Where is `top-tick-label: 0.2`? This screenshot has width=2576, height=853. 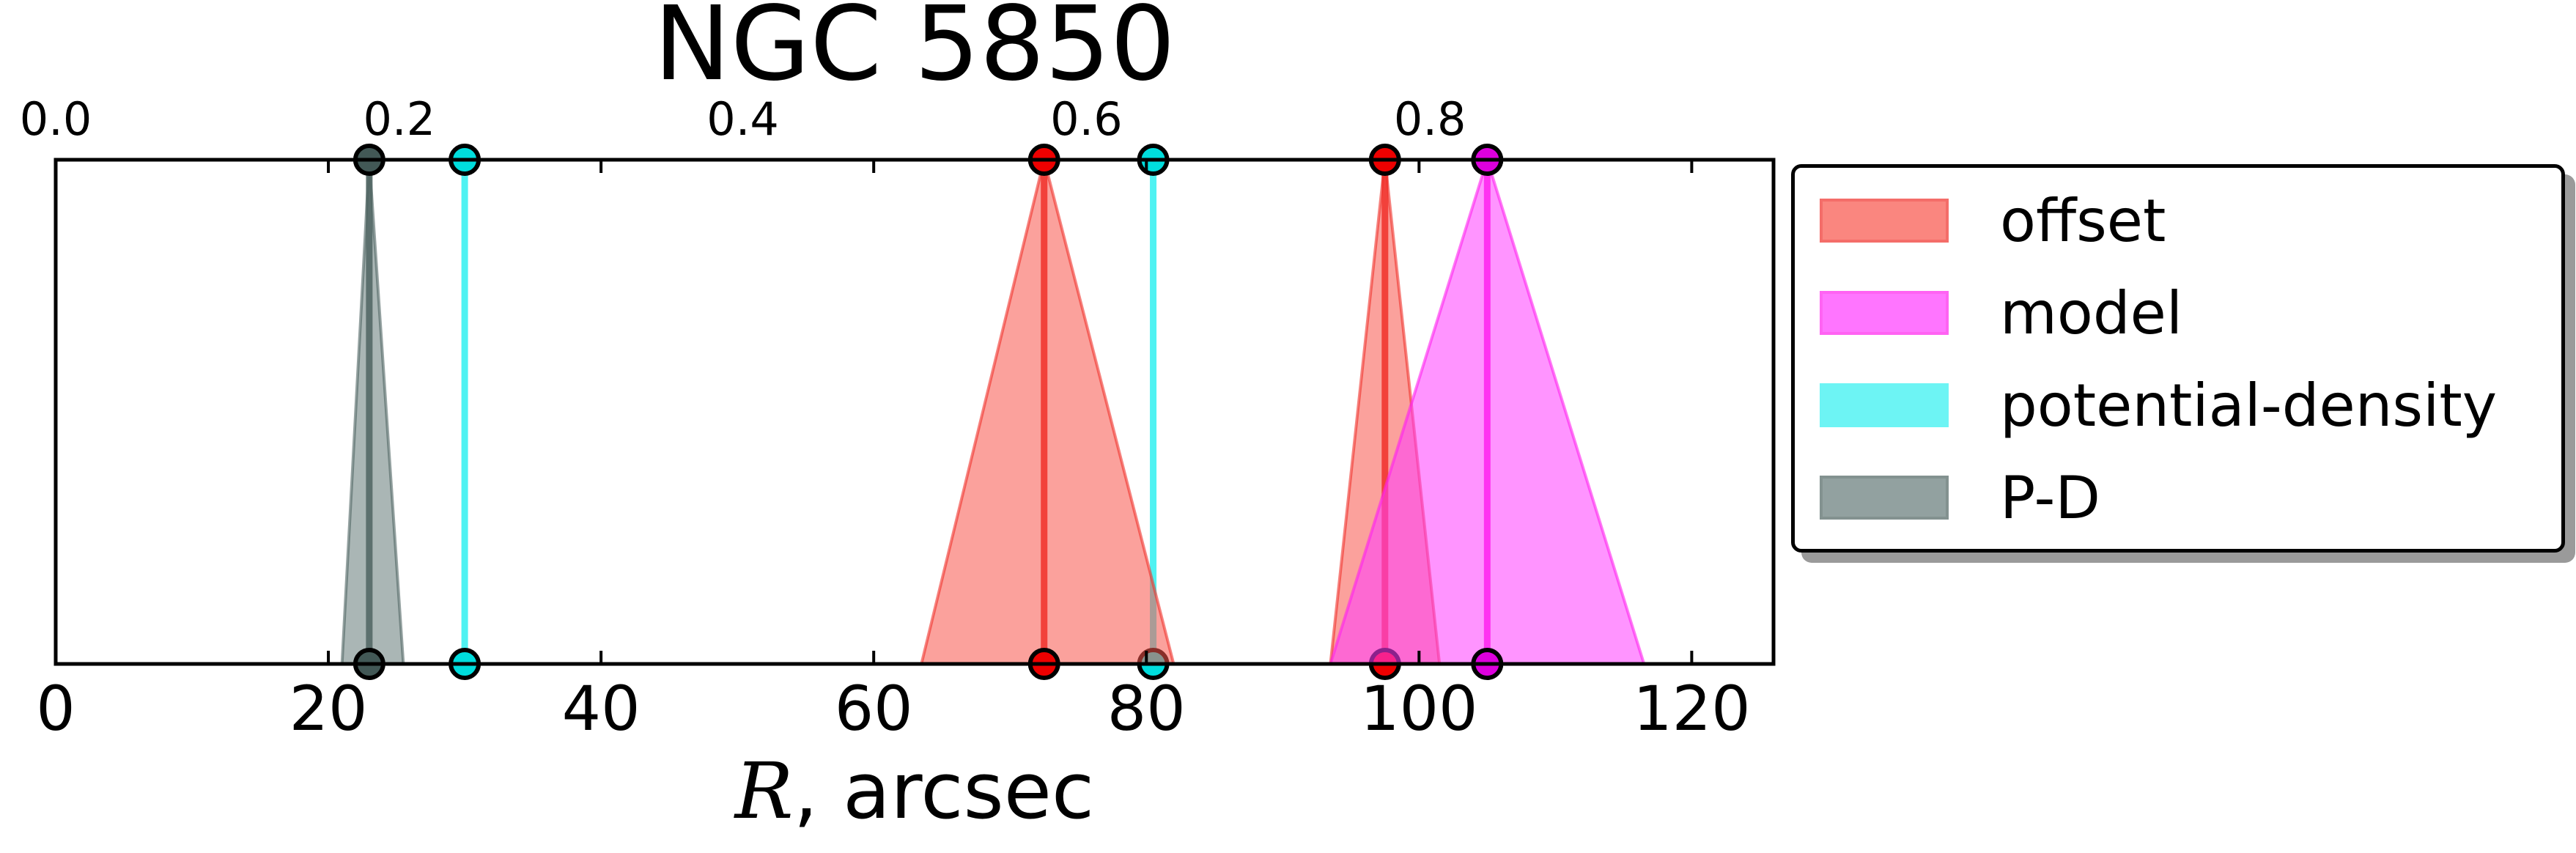 top-tick-label: 0.2 is located at coordinates (399, 119).